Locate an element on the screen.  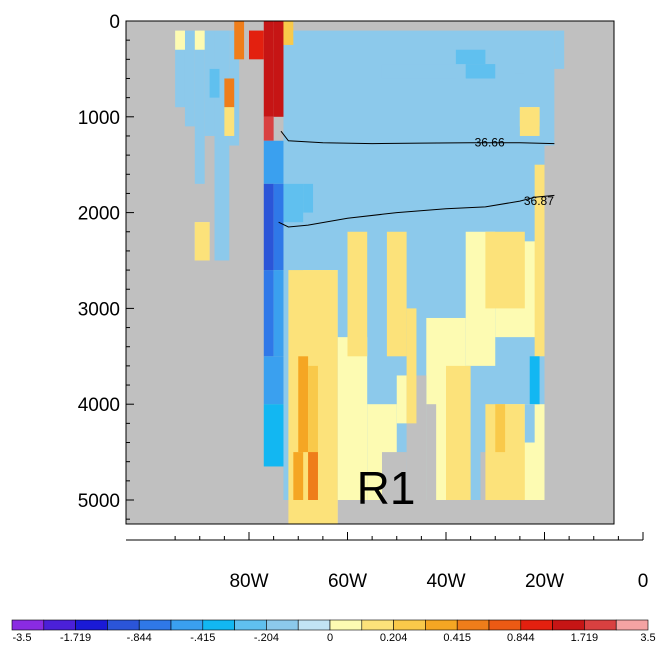
colorbar-label: -.204 is located at coordinates (266, 638).